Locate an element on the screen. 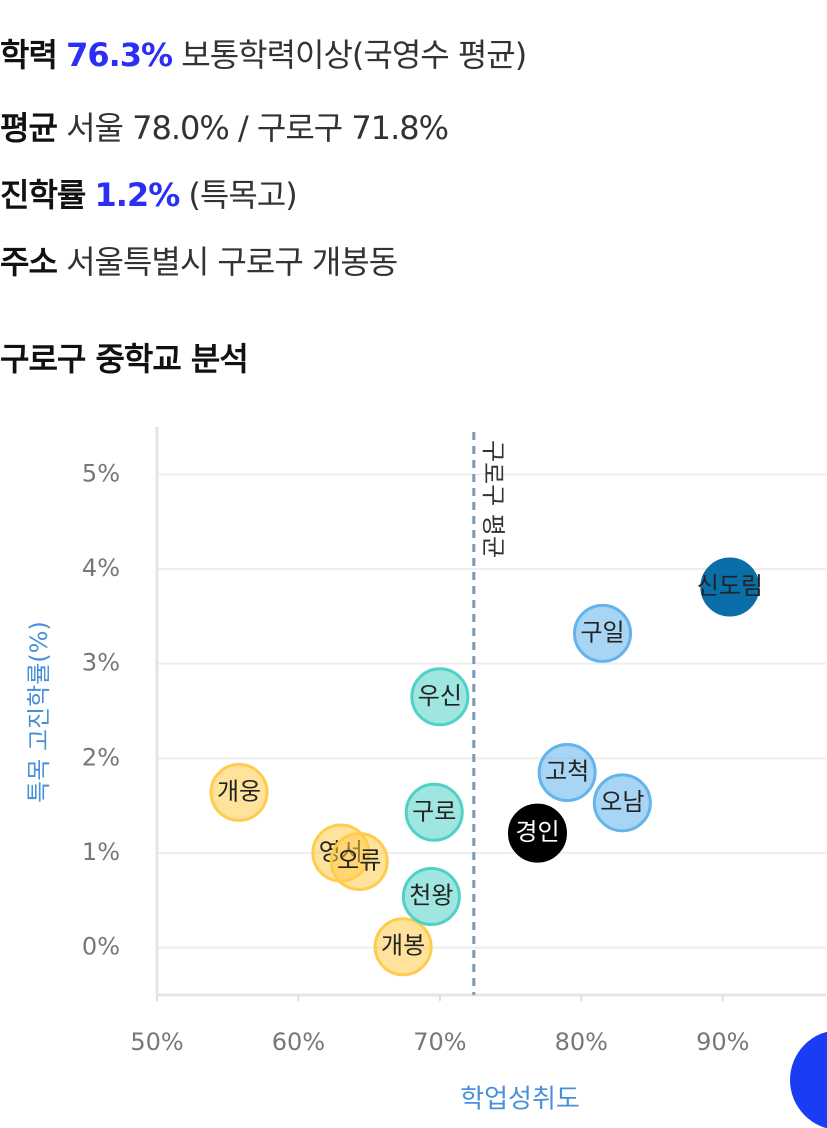 Image resolution: width=827 pixels, height=1128 pixels. point-label: 신도림 is located at coordinates (730, 586).